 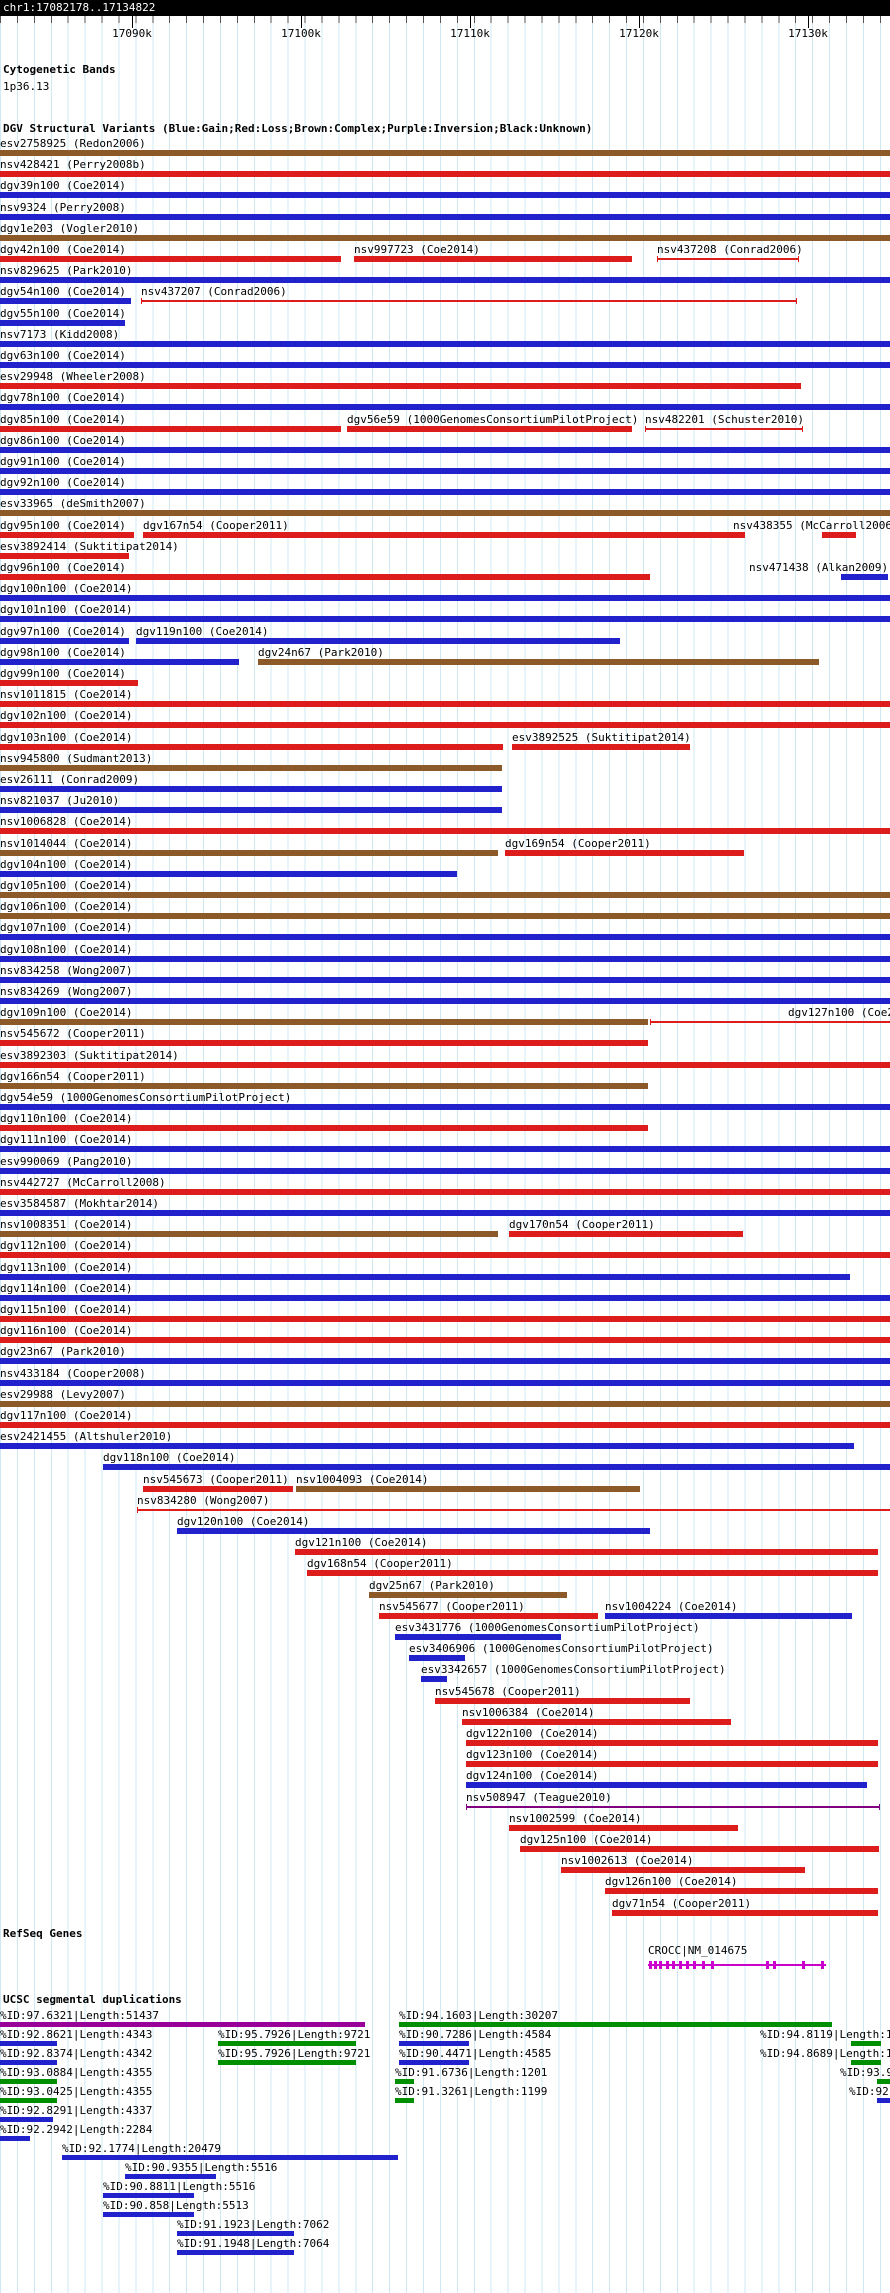 What do you see at coordinates (76, 758) in the screenshot?
I see `variant-label: nsv945800 (Sudmant2013)` at bounding box center [76, 758].